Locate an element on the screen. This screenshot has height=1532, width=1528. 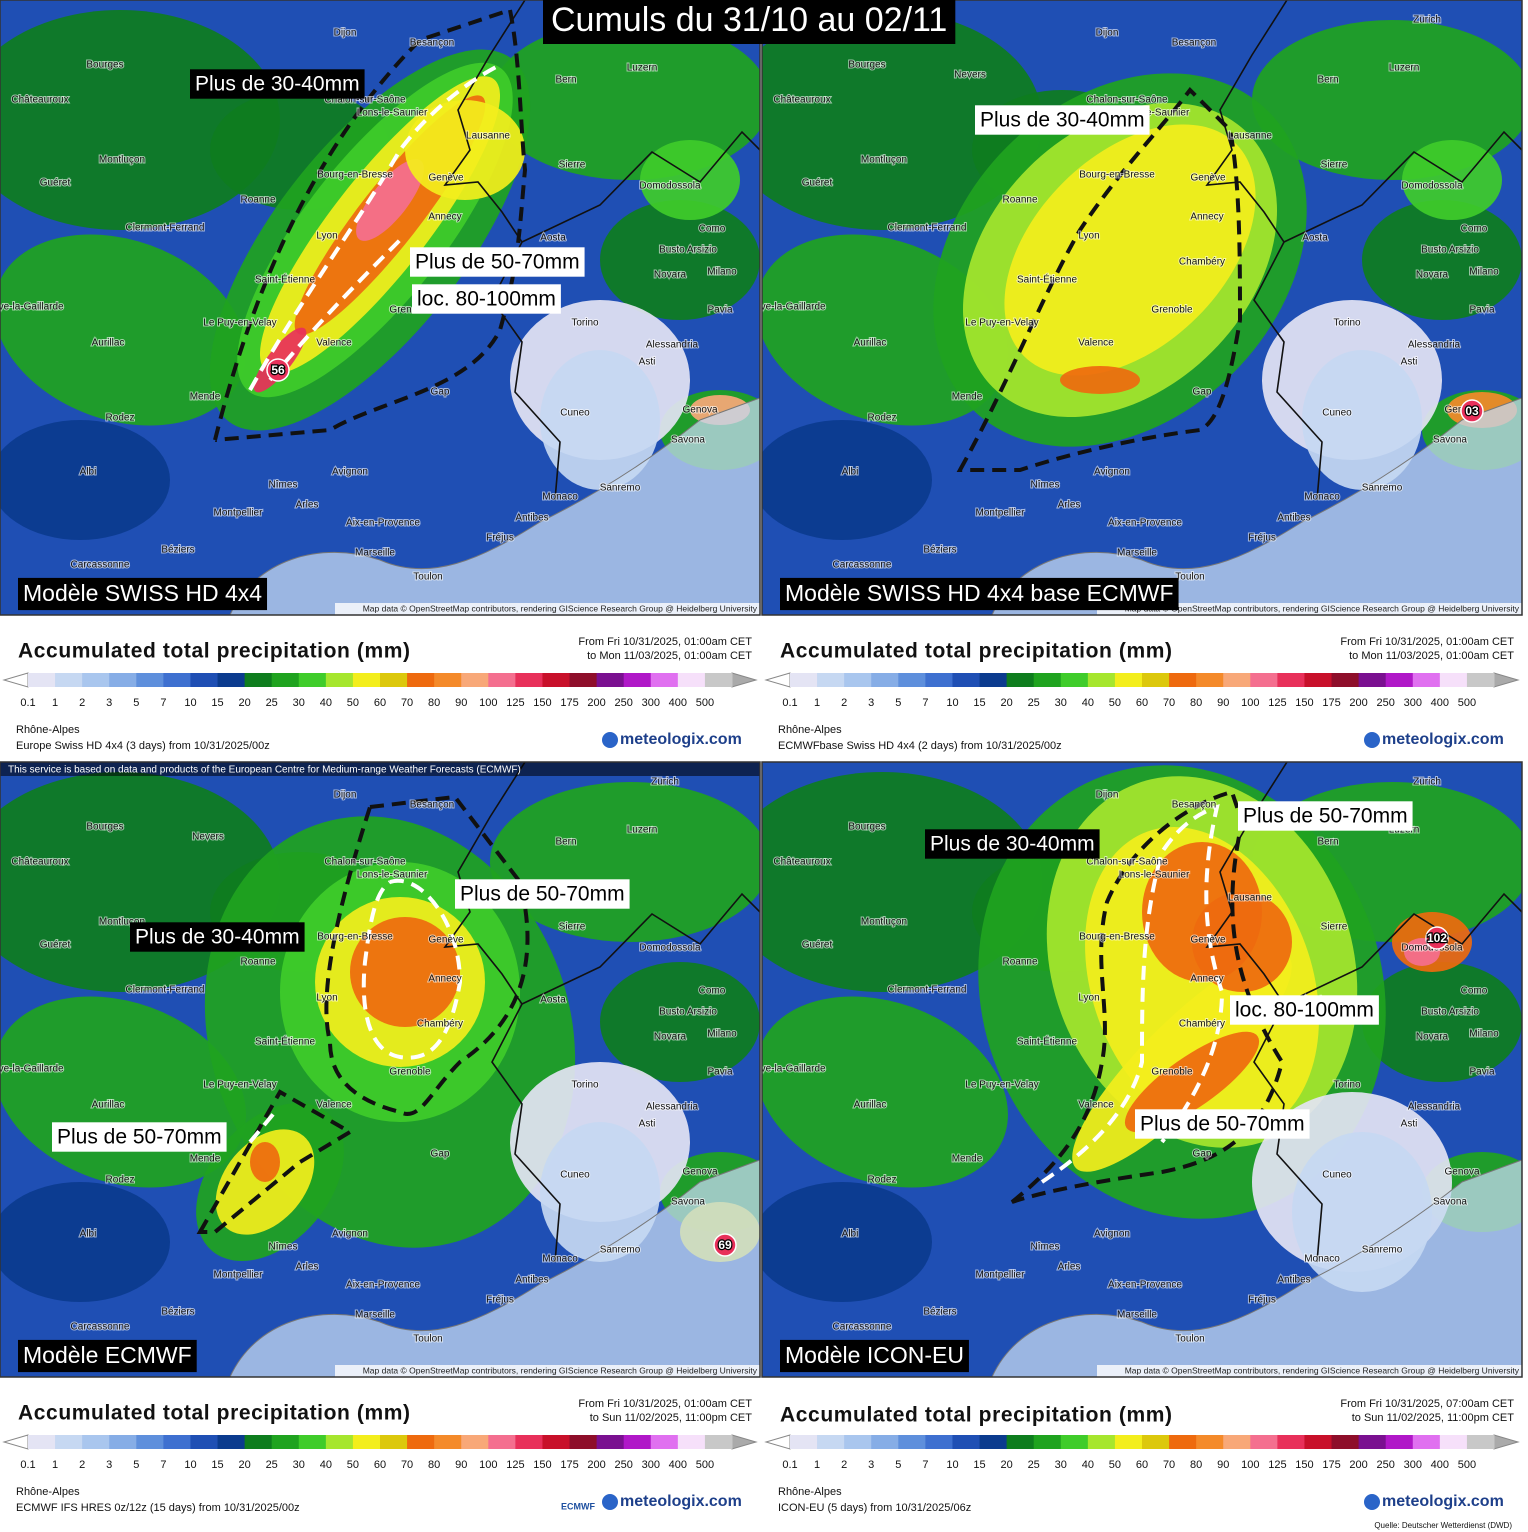
city-label: Béziers is located at coordinates (939, 550).